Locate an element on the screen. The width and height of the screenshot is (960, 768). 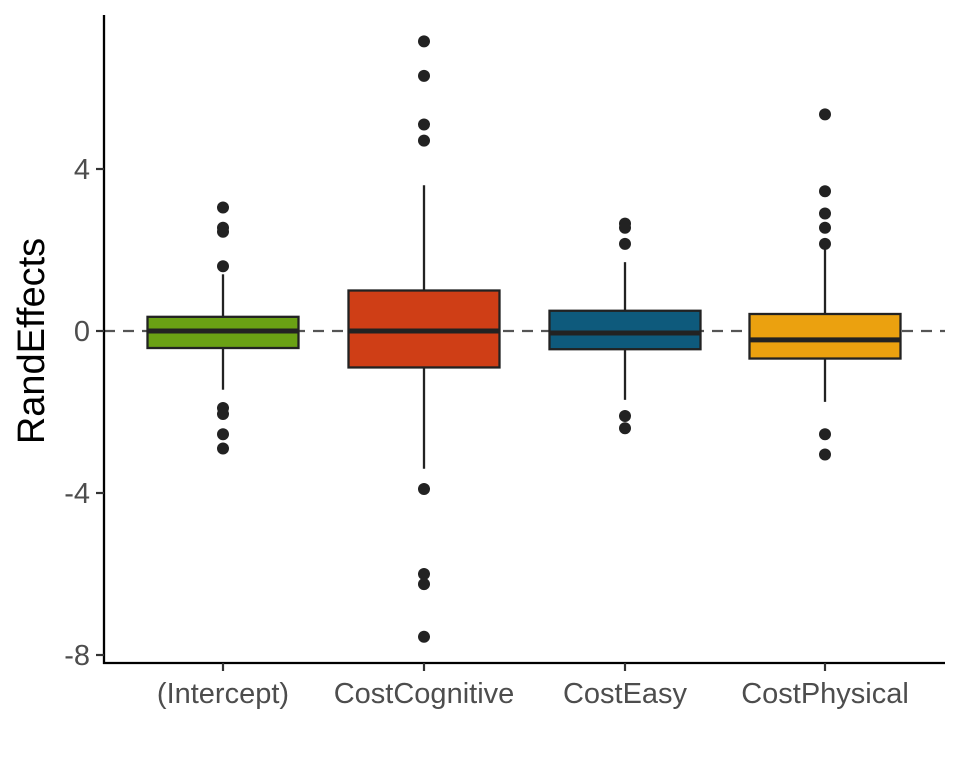
box-group-costeasy is located at coordinates (625, 326).